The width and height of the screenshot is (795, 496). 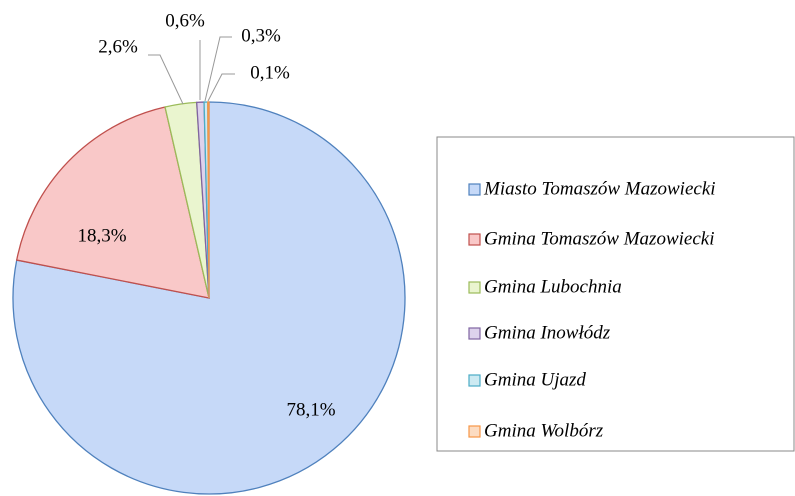 I want to click on legend-label: Gmina Ujazd, so click(x=535, y=379).